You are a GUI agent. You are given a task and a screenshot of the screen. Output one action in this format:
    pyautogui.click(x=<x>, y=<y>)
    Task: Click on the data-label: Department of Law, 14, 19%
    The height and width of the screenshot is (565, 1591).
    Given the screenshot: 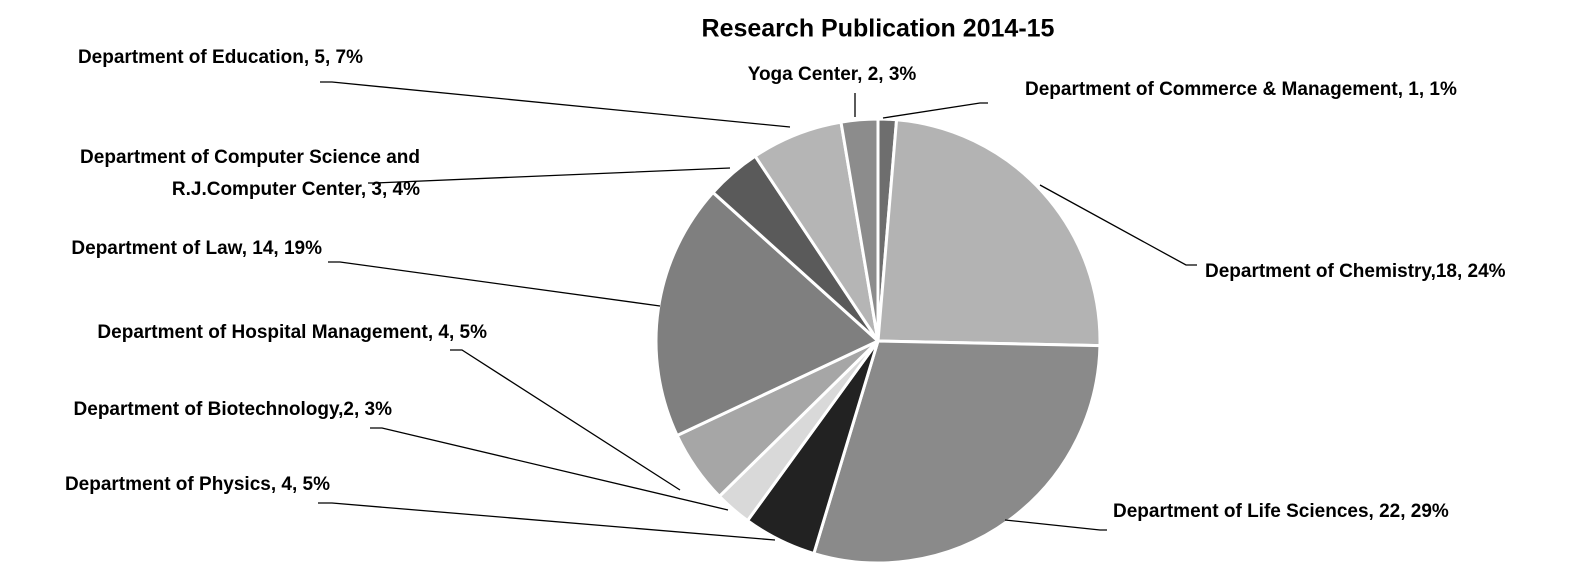 What is the action you would take?
    pyautogui.click(x=196, y=248)
    